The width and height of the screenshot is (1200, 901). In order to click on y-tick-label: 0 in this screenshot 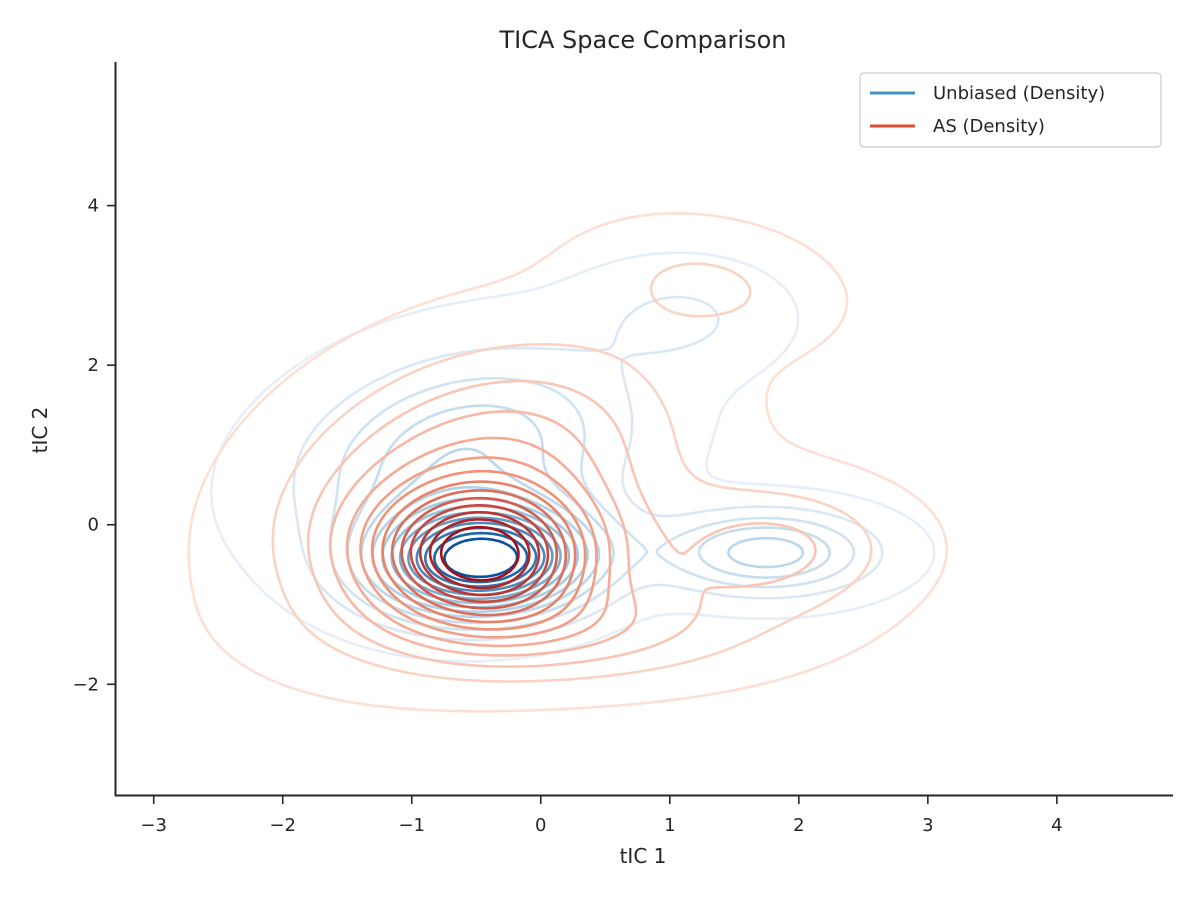, I will do `click(93, 525)`.